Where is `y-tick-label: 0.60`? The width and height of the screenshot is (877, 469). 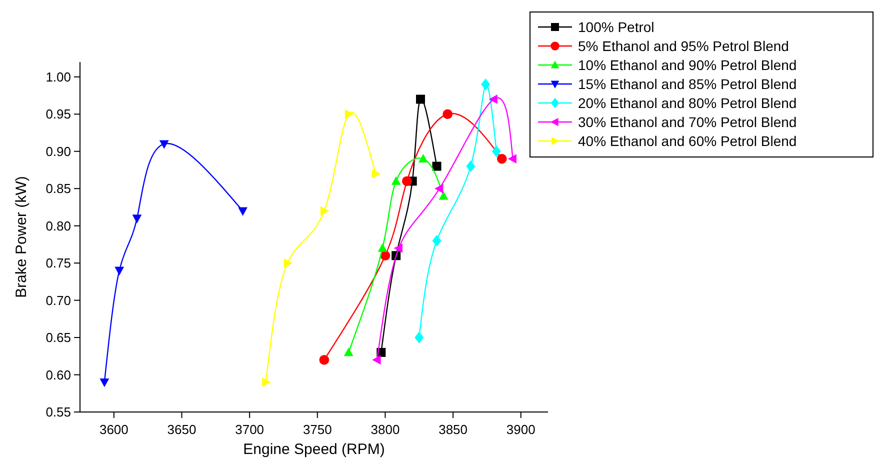 y-tick-label: 0.60 is located at coordinates (58, 374).